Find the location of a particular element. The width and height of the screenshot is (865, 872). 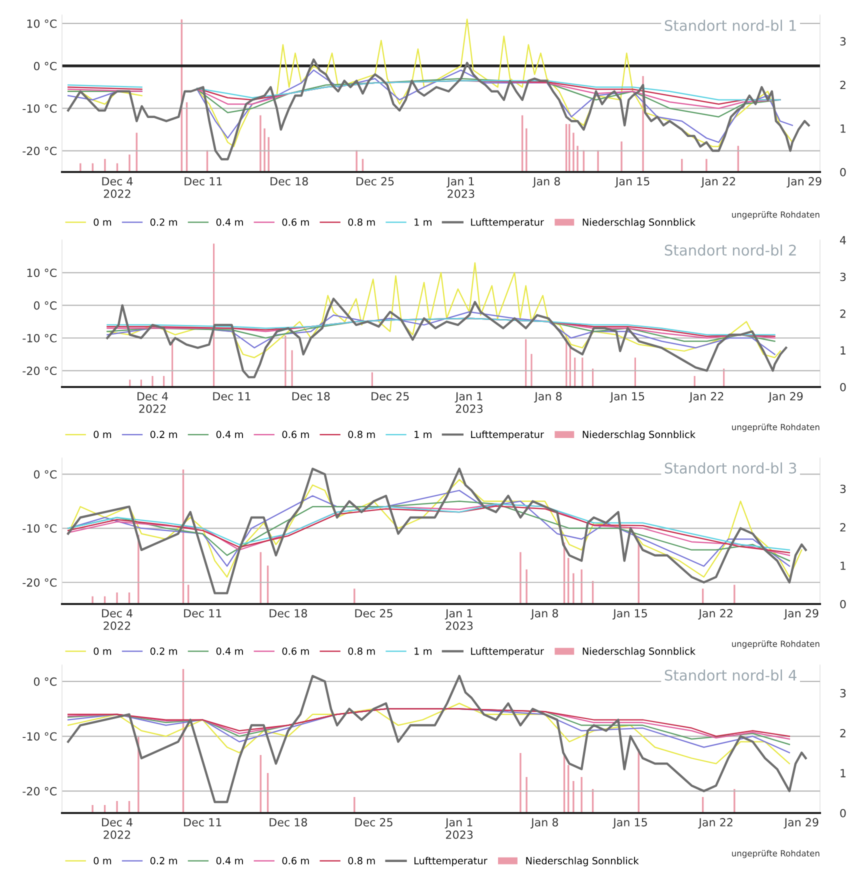

chart-title: Standort nord-bl 3 is located at coordinates (730, 468).